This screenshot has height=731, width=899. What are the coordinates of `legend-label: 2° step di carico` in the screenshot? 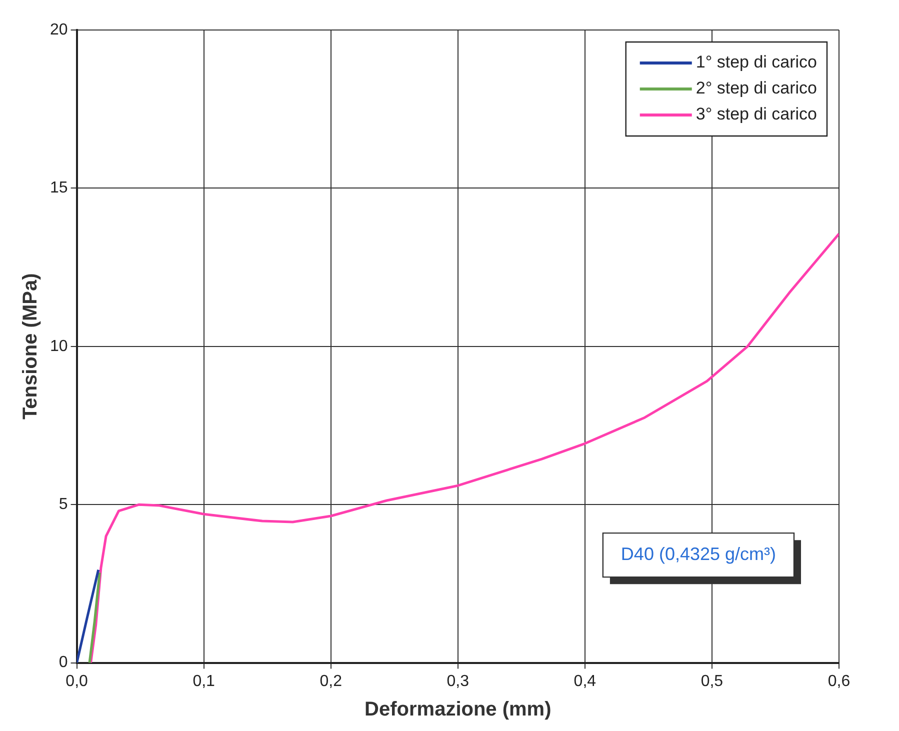 It's located at (757, 88).